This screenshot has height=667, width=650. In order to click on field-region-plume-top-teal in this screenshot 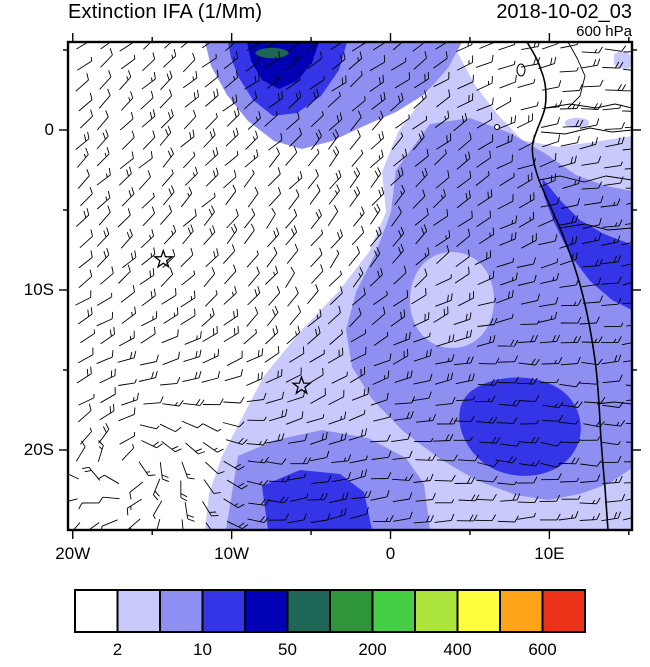, I will do `click(272, 53)`.